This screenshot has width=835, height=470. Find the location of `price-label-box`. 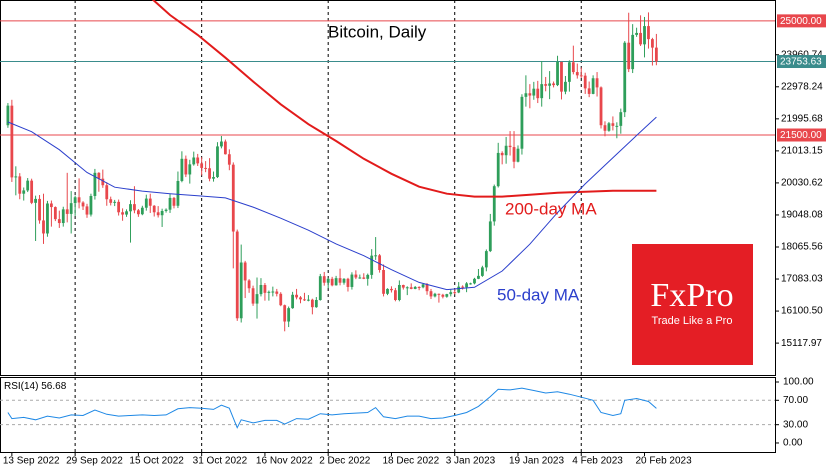

price-label-box is located at coordinates (801, 21).